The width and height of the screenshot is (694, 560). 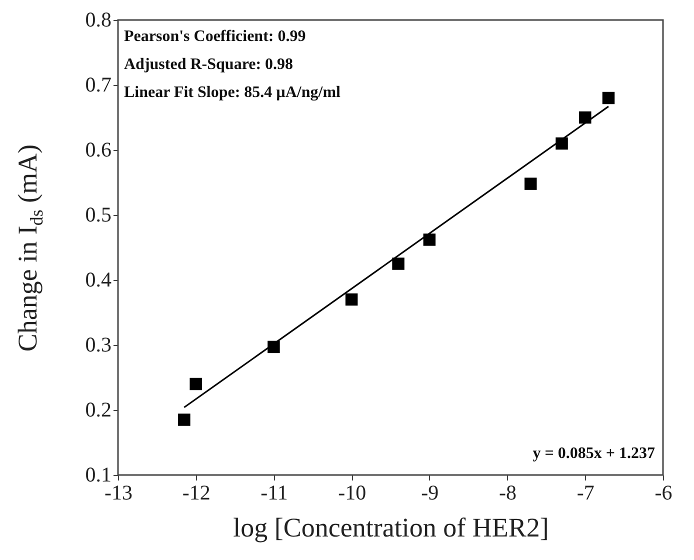 I want to click on y-tick-label: 0.6, so click(x=98, y=150).